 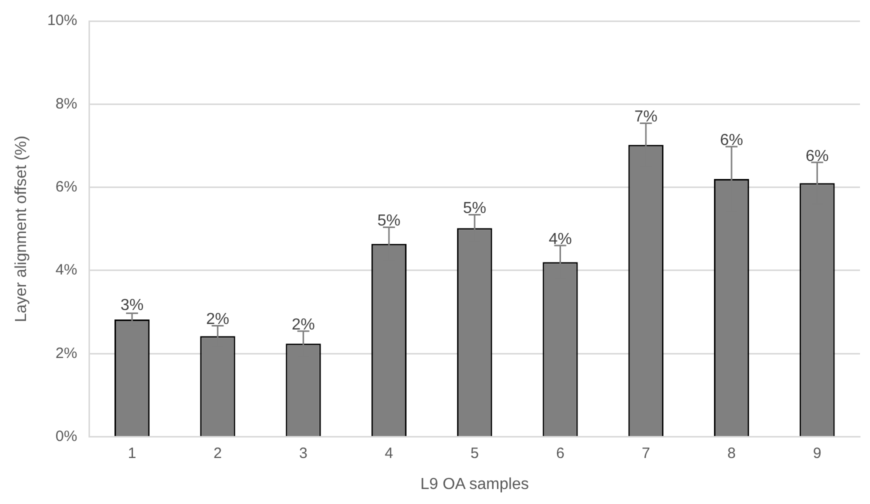 What do you see at coordinates (646, 453) in the screenshot?
I see `x-tick-label: 7` at bounding box center [646, 453].